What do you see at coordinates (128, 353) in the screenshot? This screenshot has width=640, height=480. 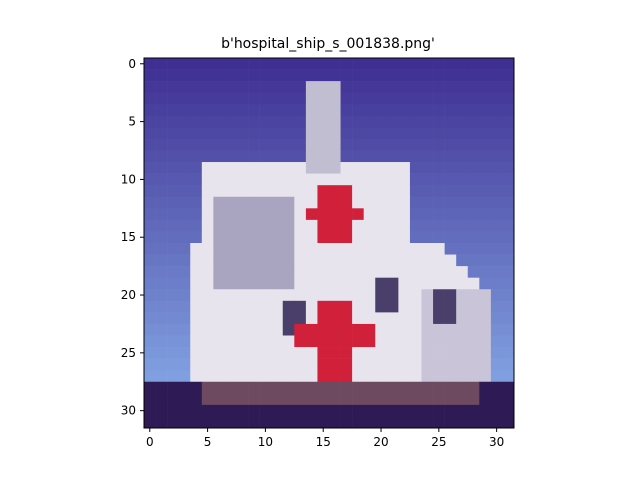 I see `y-tick-label: 25` at bounding box center [128, 353].